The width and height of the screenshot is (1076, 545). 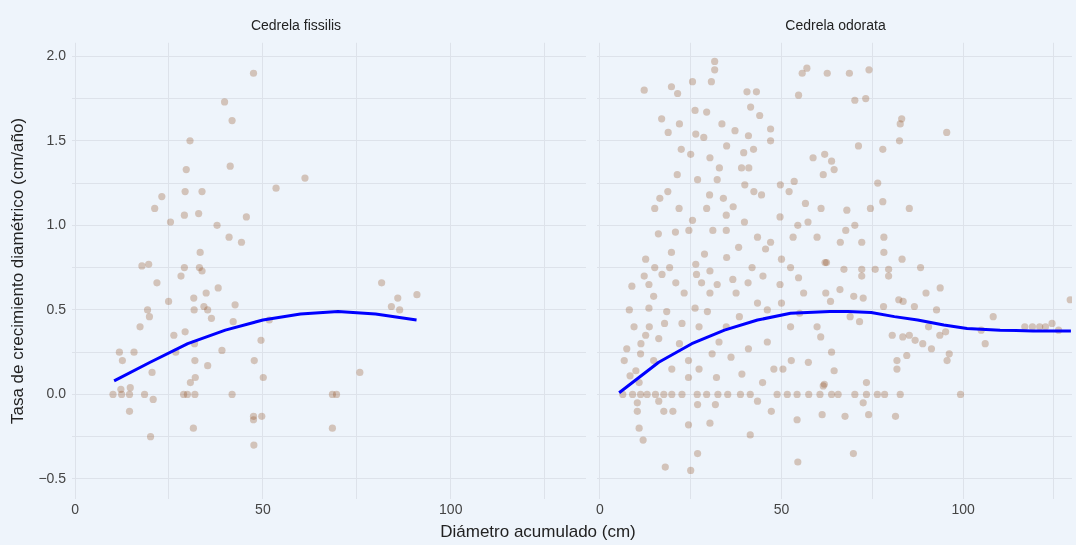 I want to click on y-axis-title: Tasa de crecimiento diamétrico (cm/año), so click(x=17, y=271).